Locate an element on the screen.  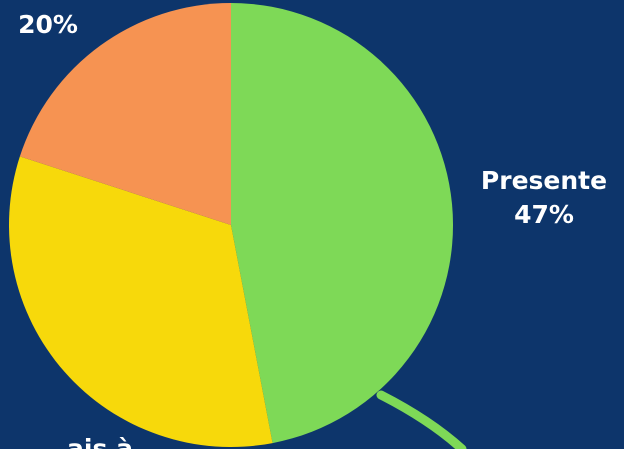
presente-data-label: Presente 47% is located at coordinates (544, 198).